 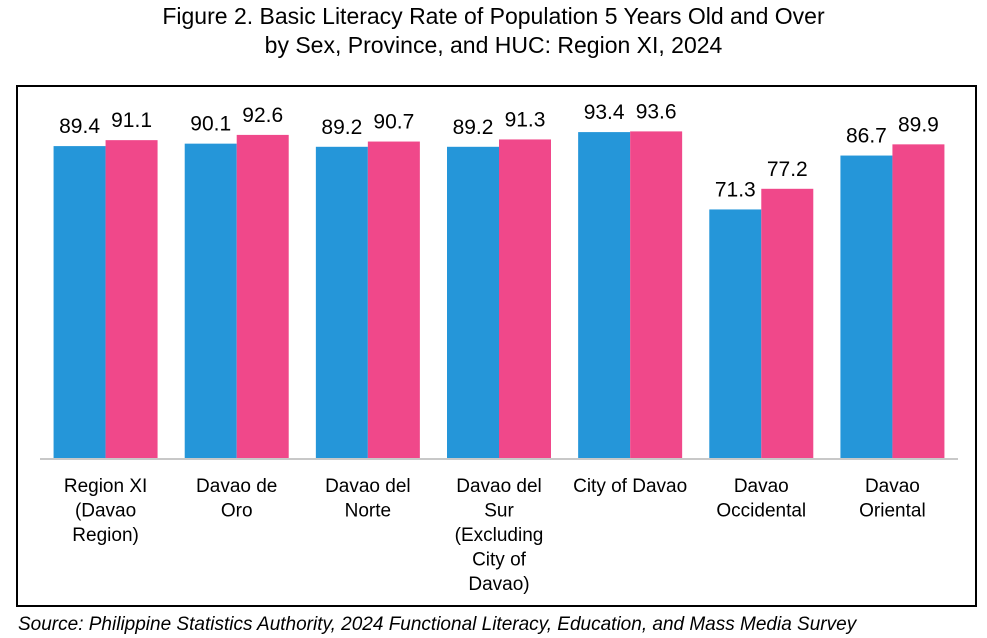 I want to click on data-label: 77.2, so click(x=787, y=169).